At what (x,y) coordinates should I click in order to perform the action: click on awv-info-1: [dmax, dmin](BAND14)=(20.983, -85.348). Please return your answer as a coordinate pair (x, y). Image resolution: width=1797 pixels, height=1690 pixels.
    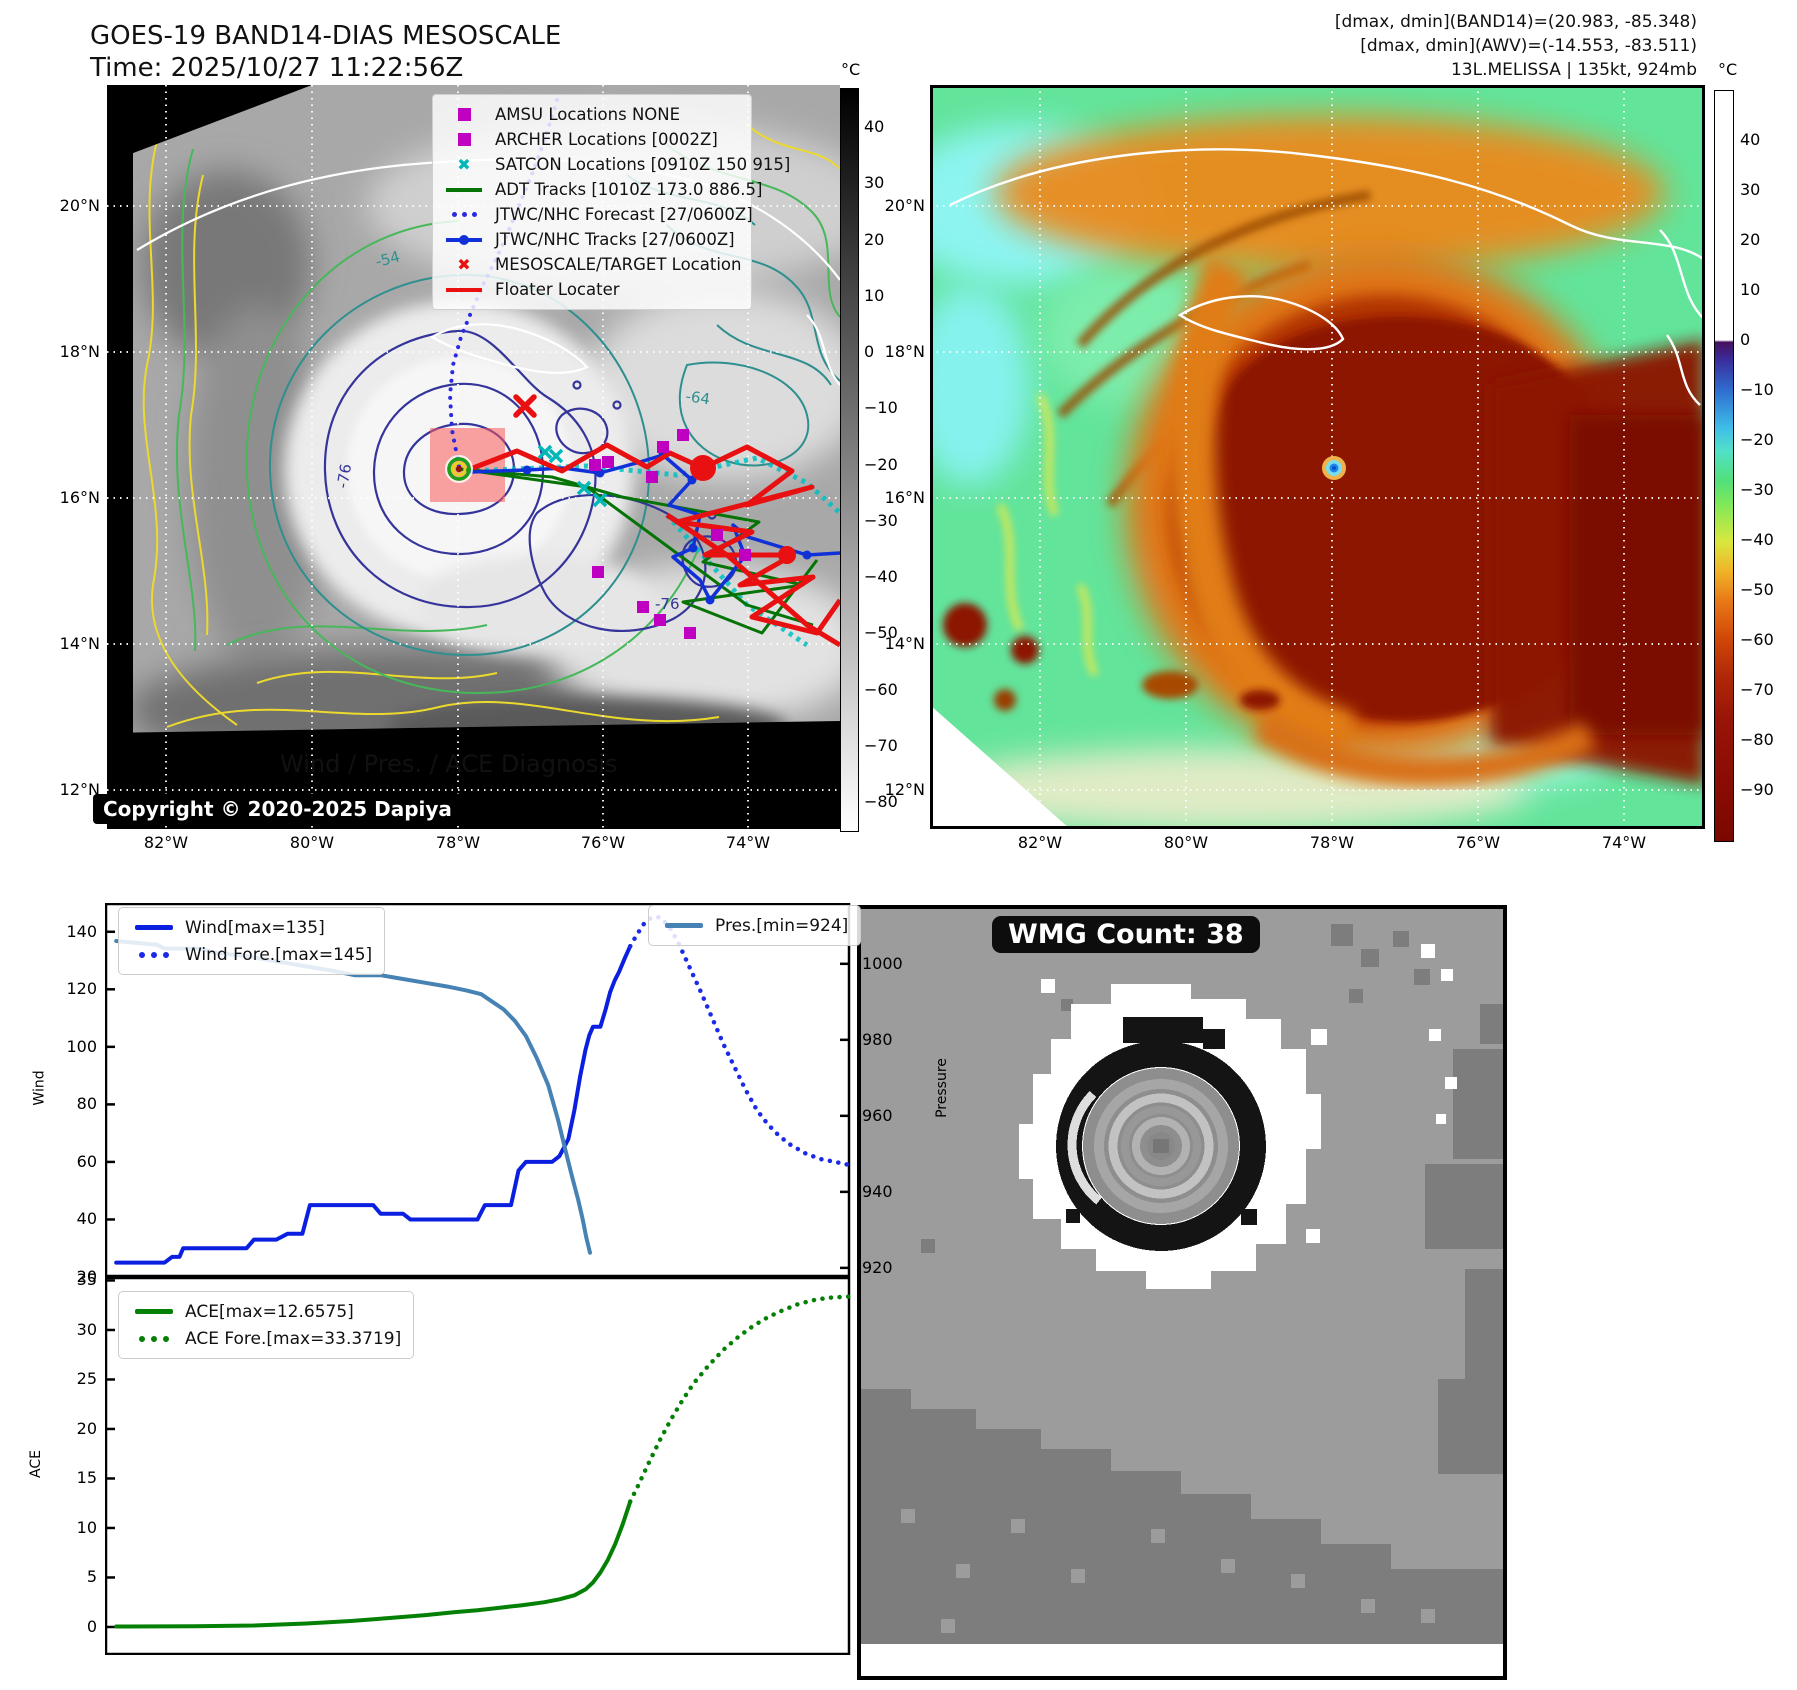
    Looking at the image, I should click on (1515, 22).